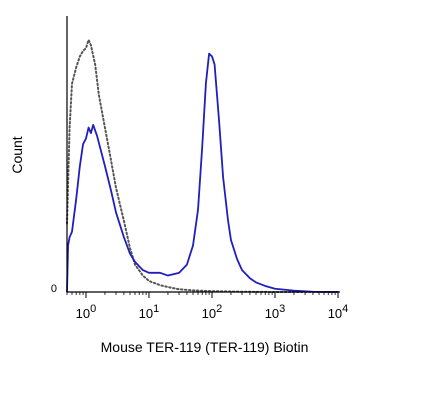 The image size is (421, 405). What do you see at coordinates (54, 289) in the screenshot?
I see `y-zero-label: 0` at bounding box center [54, 289].